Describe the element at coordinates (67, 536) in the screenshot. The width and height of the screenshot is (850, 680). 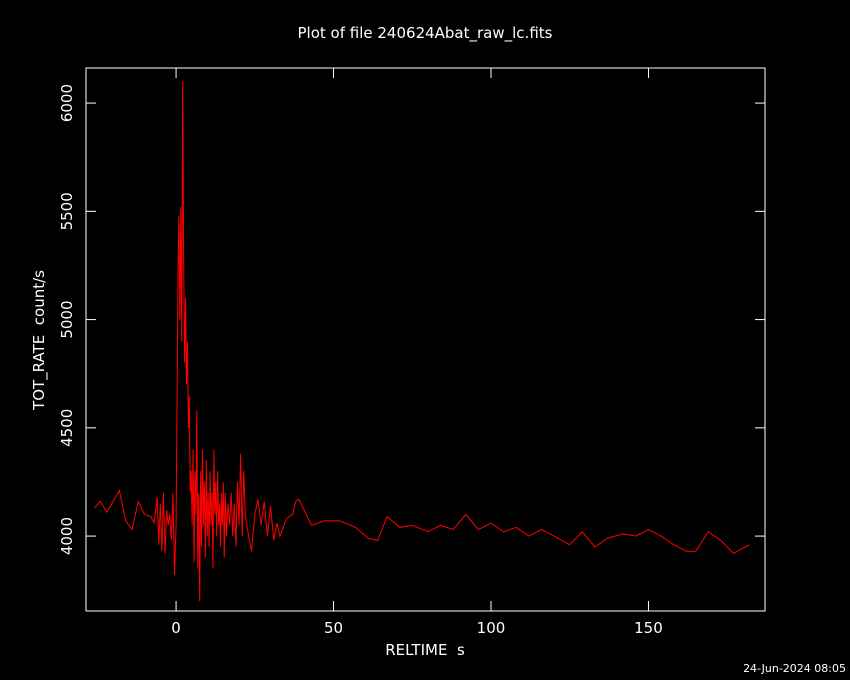
I see `y-tick-label: 4000` at that location.